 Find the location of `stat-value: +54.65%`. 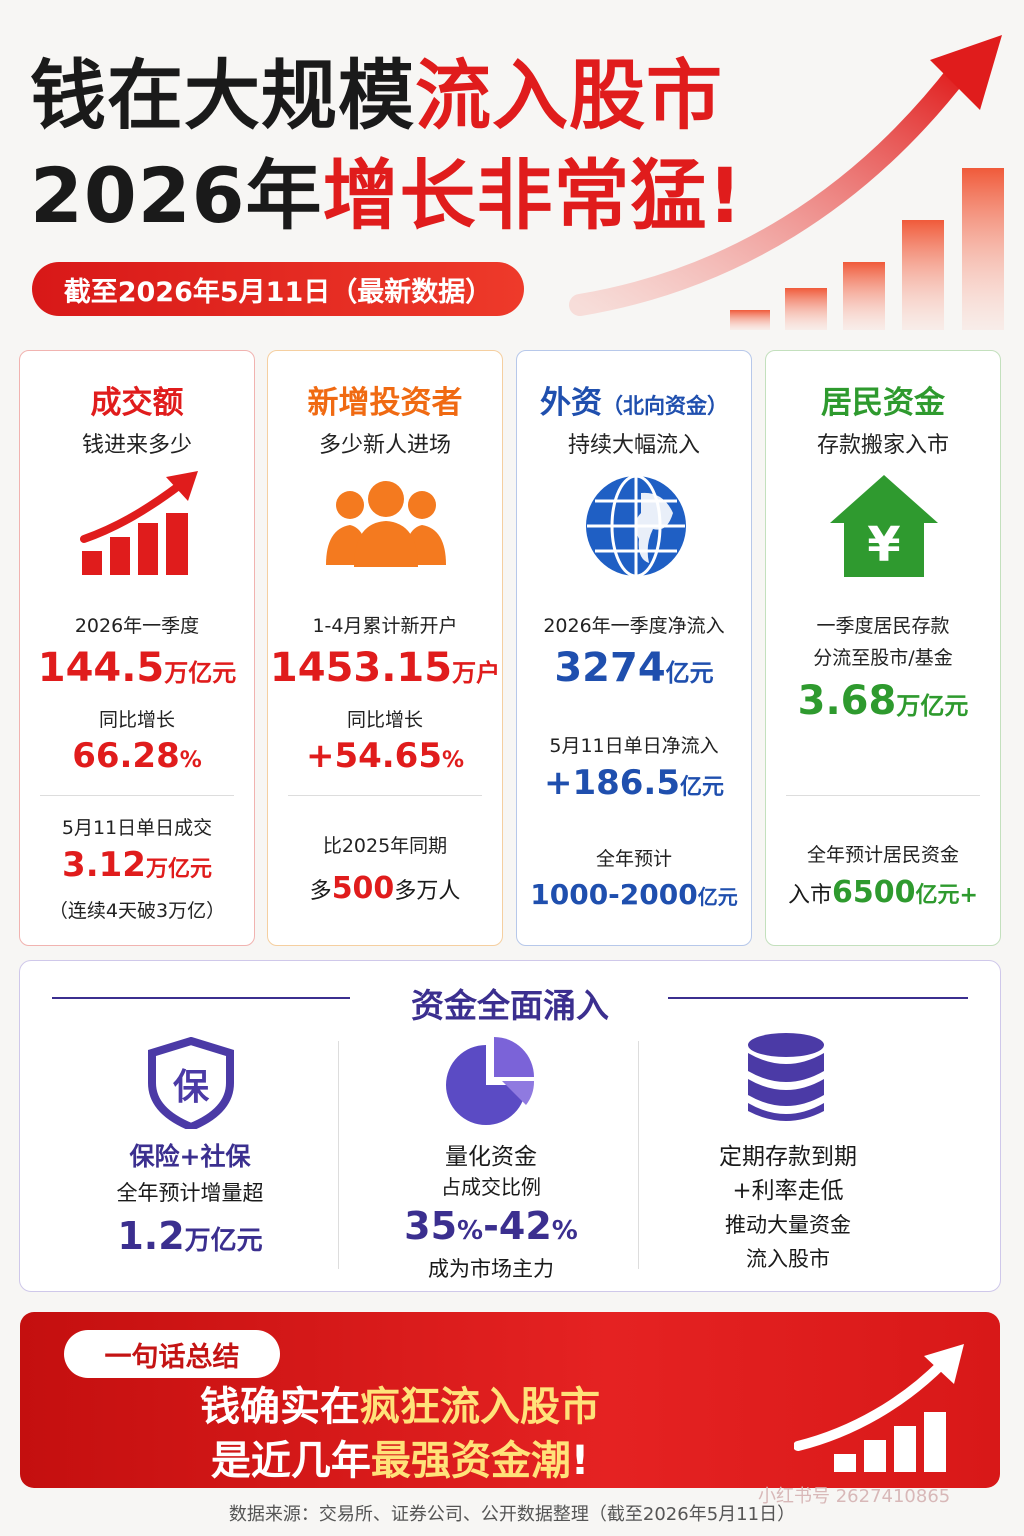

stat-value: +54.65% is located at coordinates (385, 756).